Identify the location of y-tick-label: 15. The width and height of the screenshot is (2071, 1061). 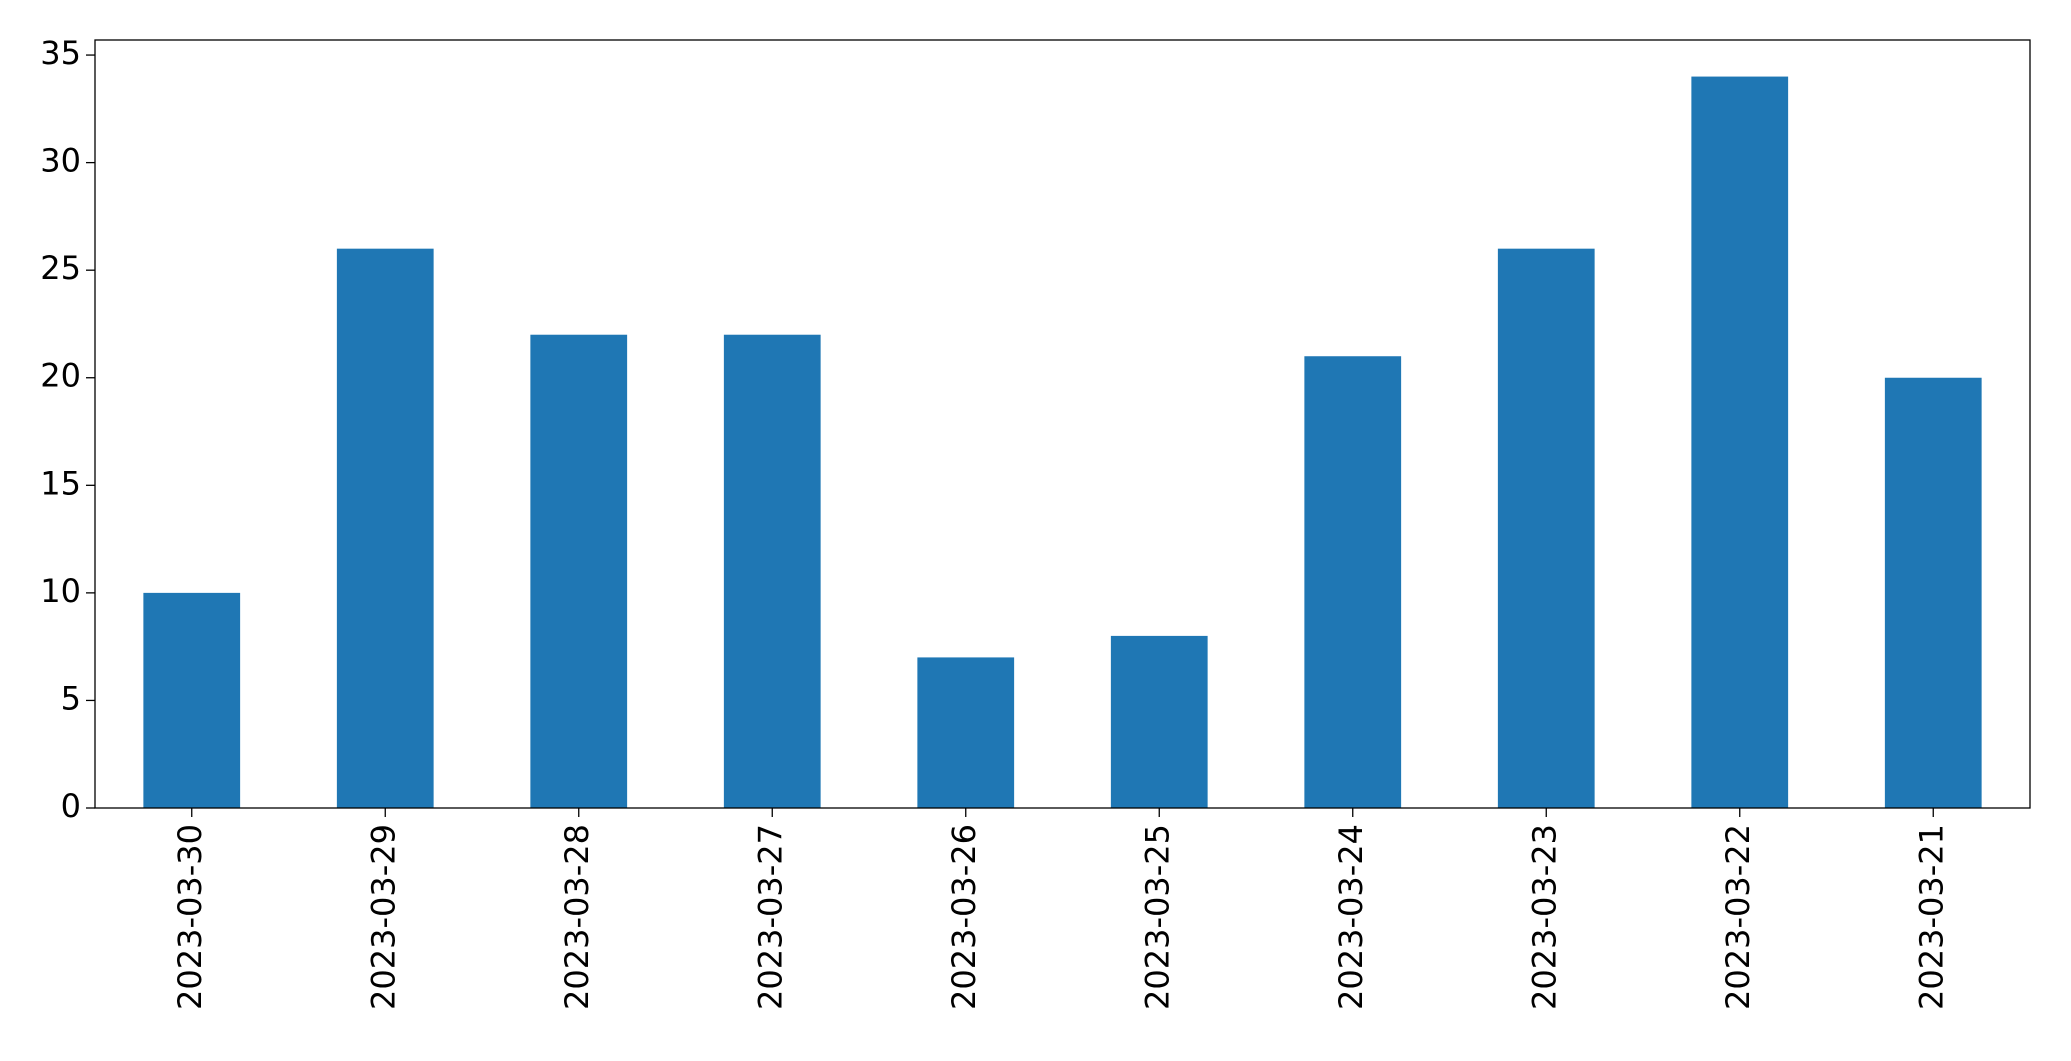
(60, 483).